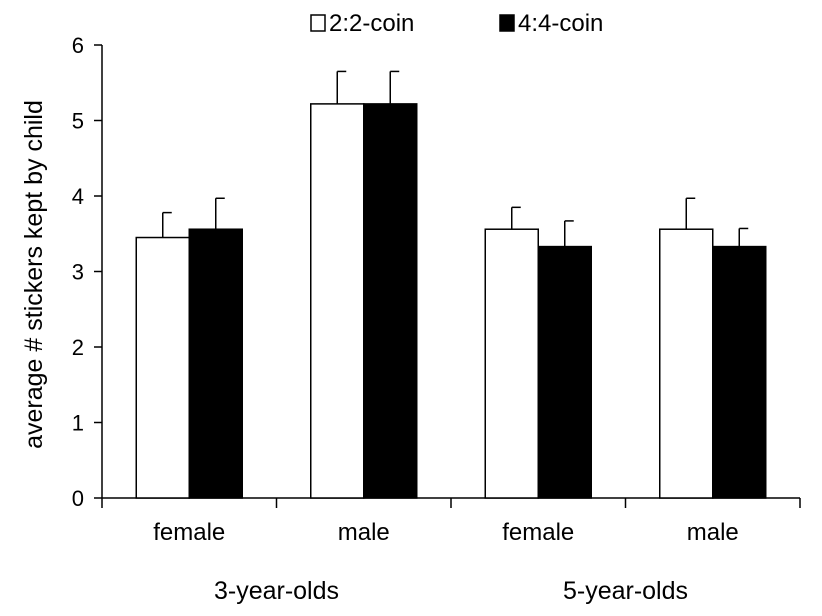  I want to click on y-tick-label: 3, so click(78, 272).